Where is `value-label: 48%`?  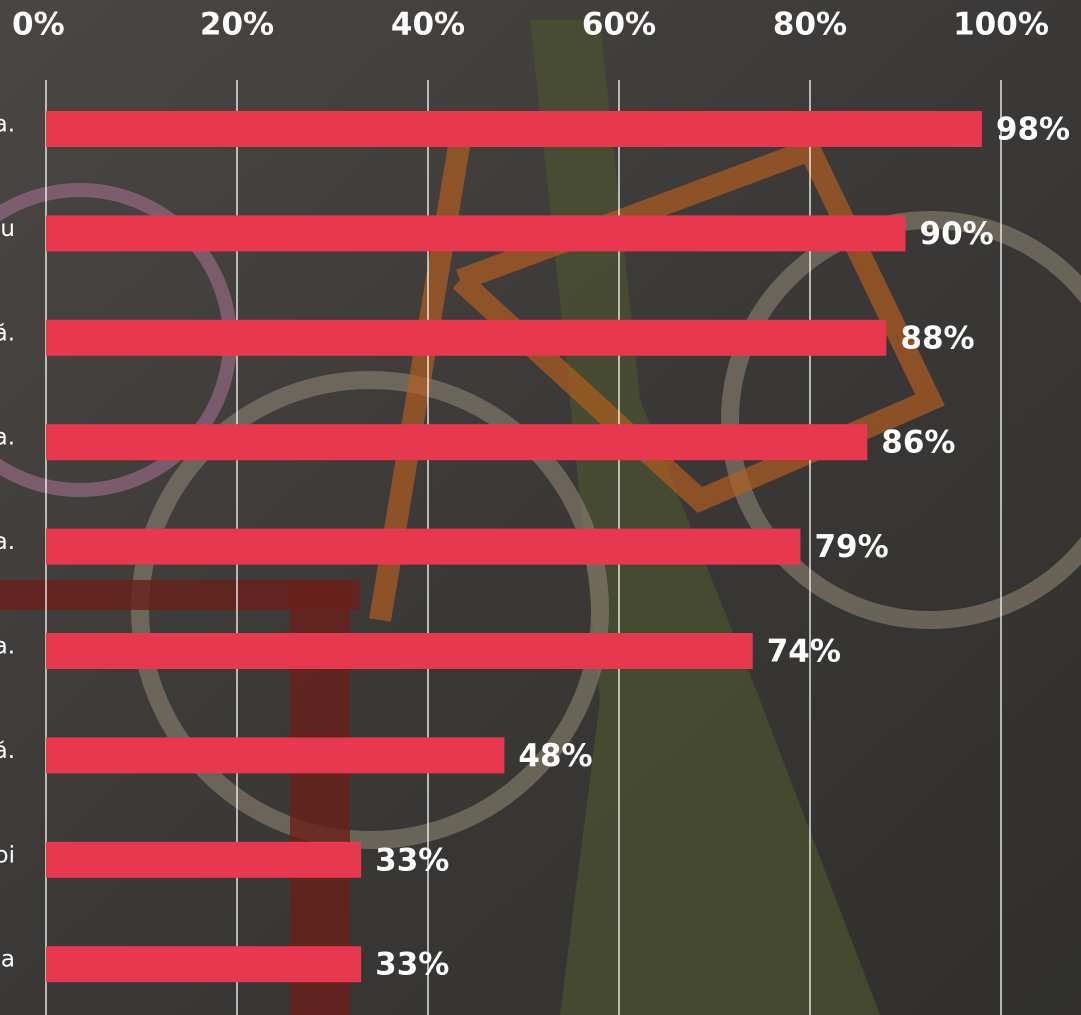 value-label: 48% is located at coordinates (555, 756).